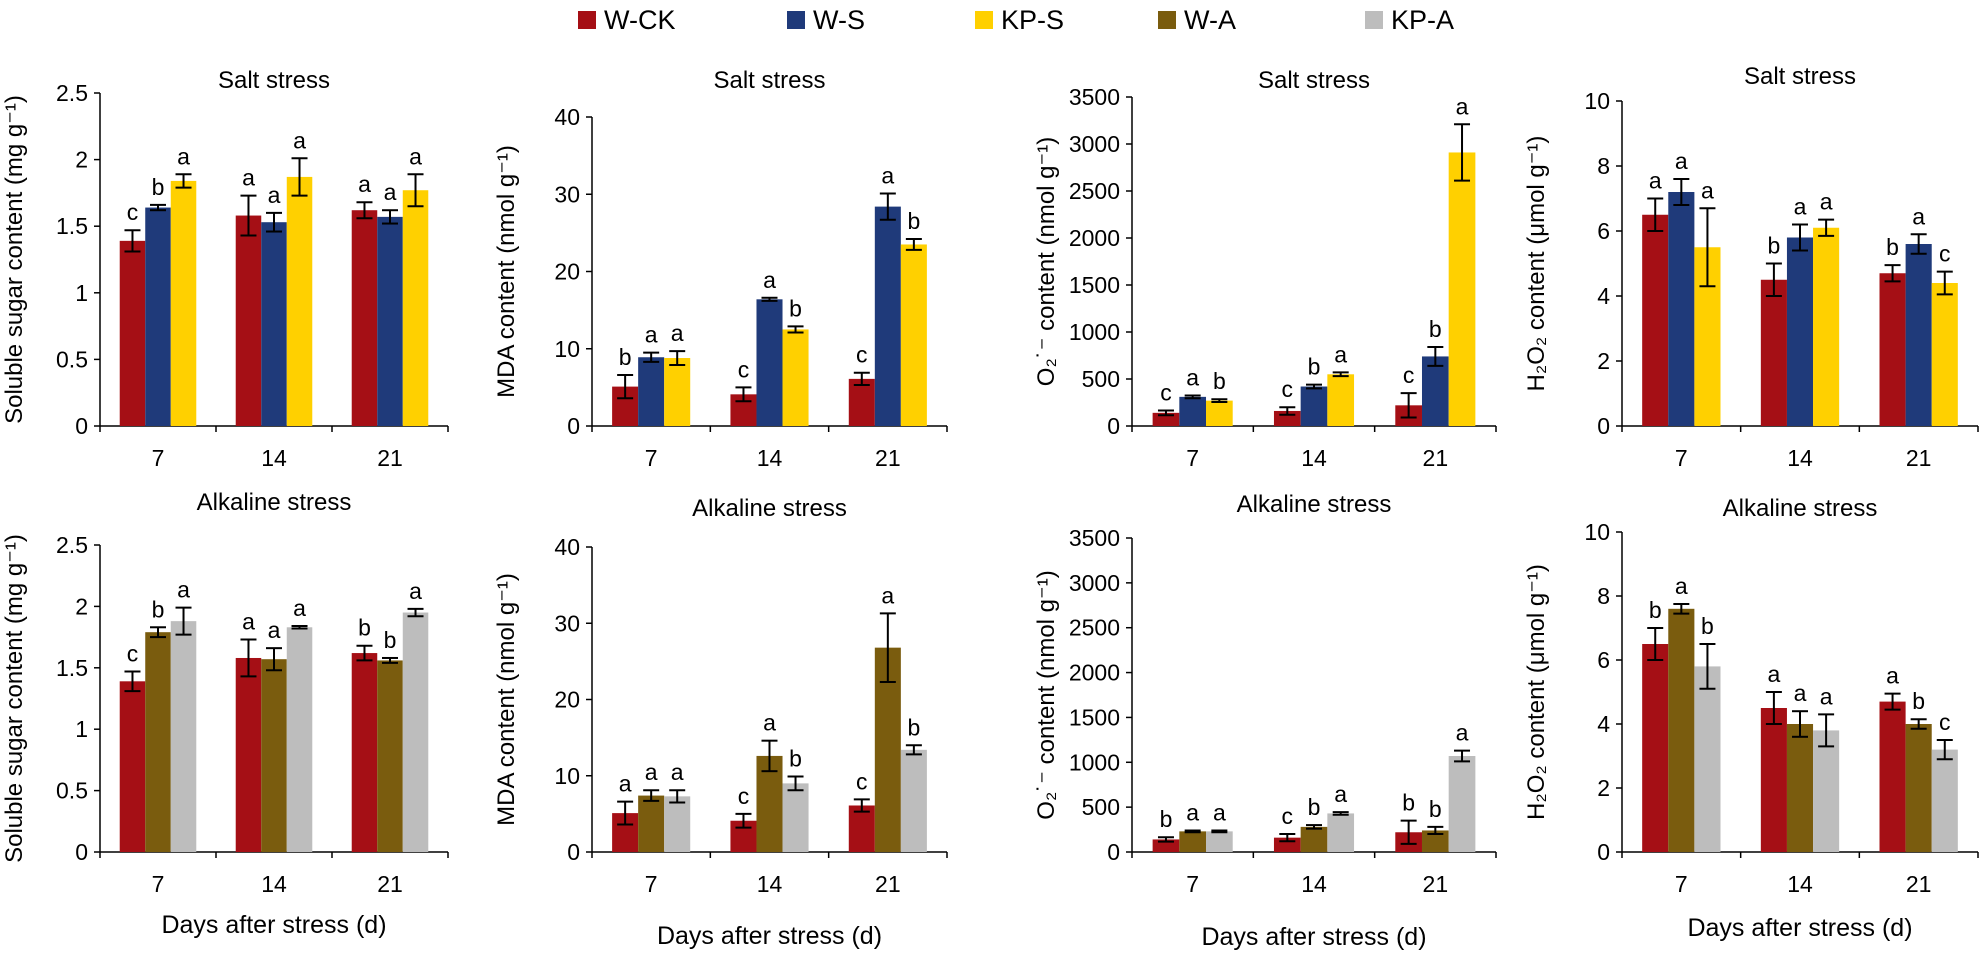 The width and height of the screenshot is (1982, 953). What do you see at coordinates (769, 936) in the screenshot?
I see `x-axis-title: Days after stress (d)` at bounding box center [769, 936].